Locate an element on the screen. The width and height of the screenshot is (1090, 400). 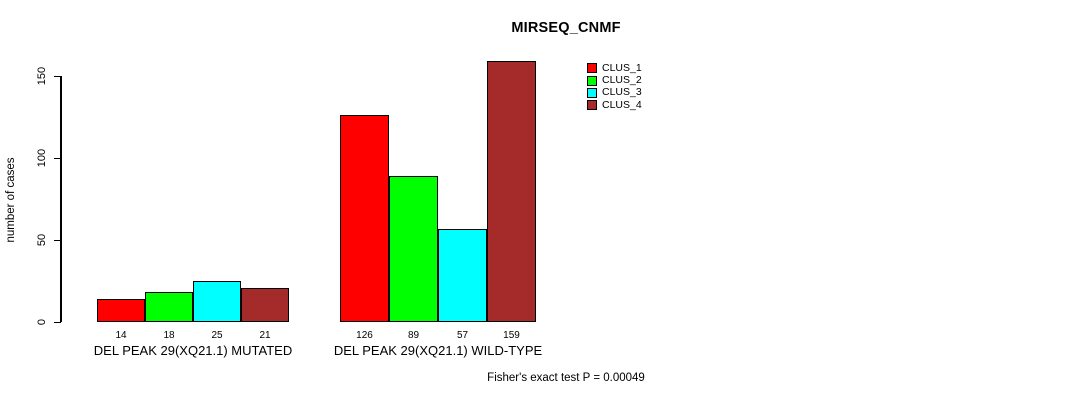
y-axis-label: number of cases is located at coordinates (11, 200).